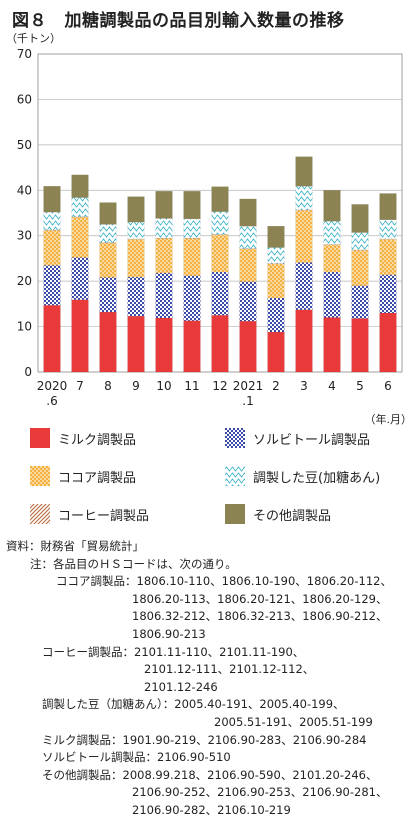 The width and height of the screenshot is (420, 824). What do you see at coordinates (33, 38) in the screenshot?
I see `y-axis-unit: （千トン）` at bounding box center [33, 38].